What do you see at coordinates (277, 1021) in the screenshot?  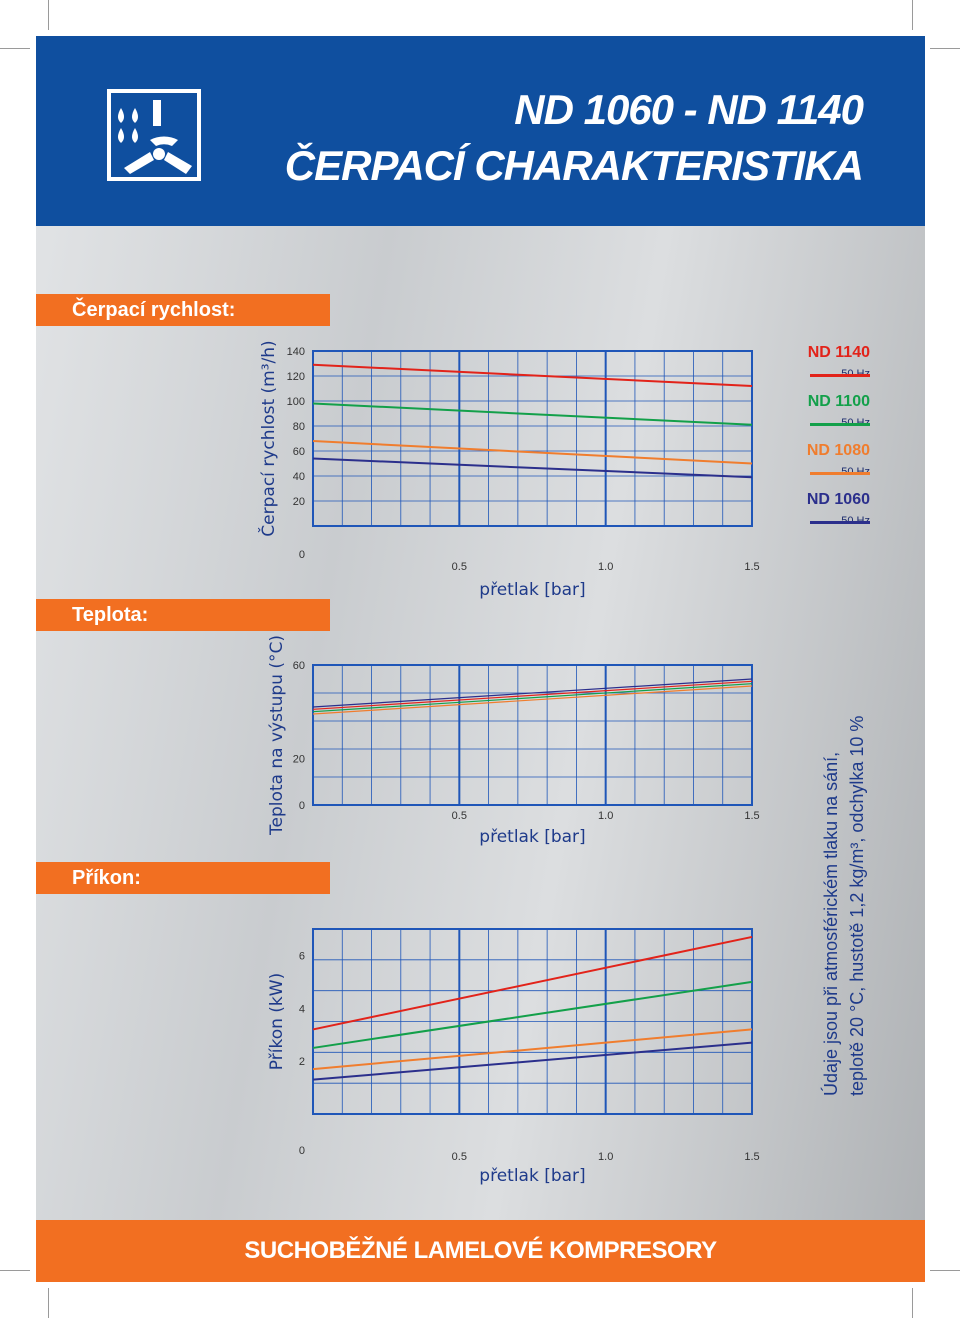 I see `y-axis-label: Příkon (kW)` at bounding box center [277, 1021].